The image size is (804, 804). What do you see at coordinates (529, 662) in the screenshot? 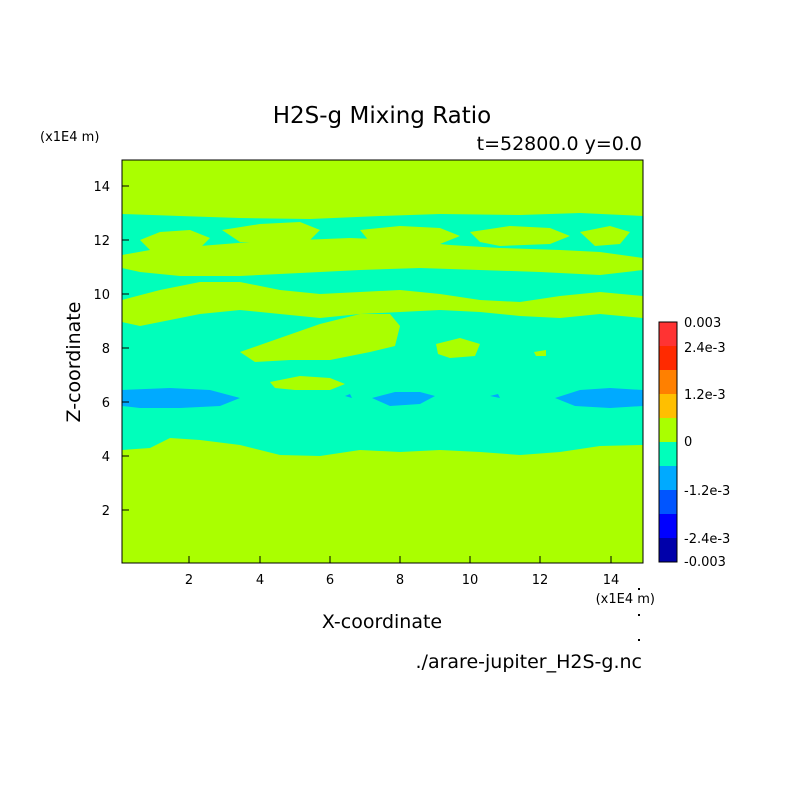
I see `source-label: ./arare-jupiter_H2S-g.nc` at bounding box center [529, 662].